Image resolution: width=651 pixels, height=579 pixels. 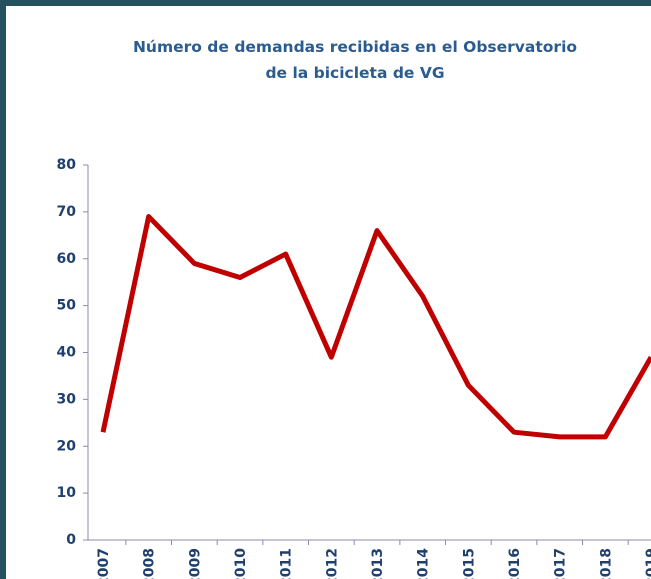 I want to click on x-tick-label: 2008, so click(x=150, y=563).